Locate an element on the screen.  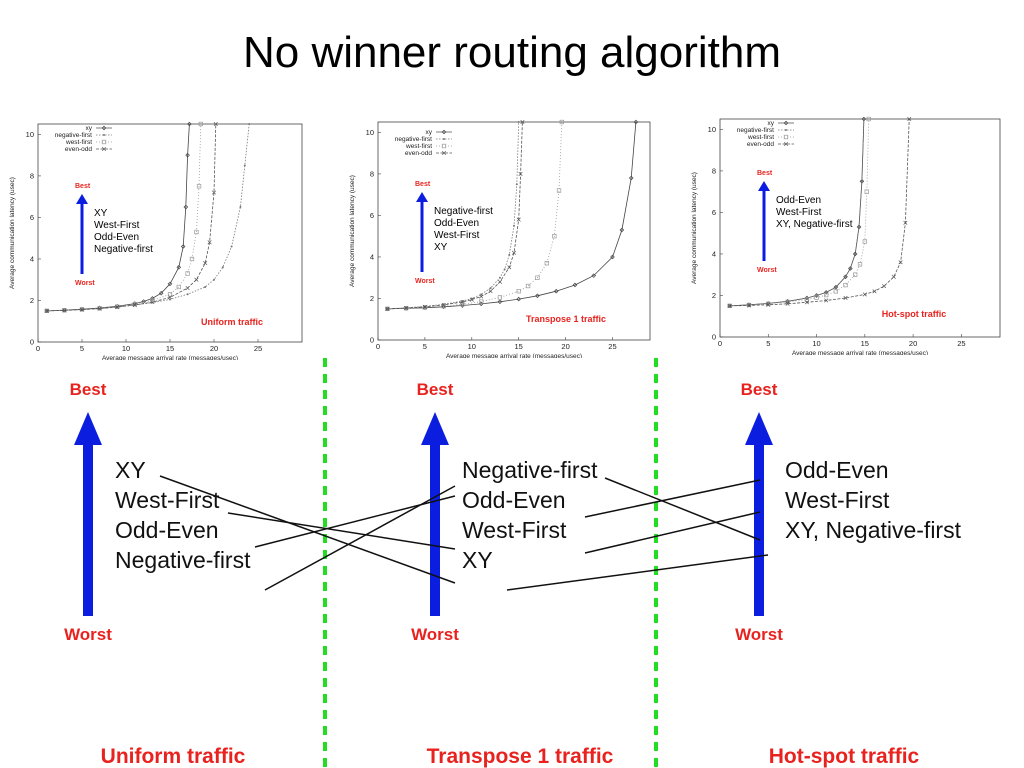
rank-arrow-shaft is located at coordinates (435, 528).